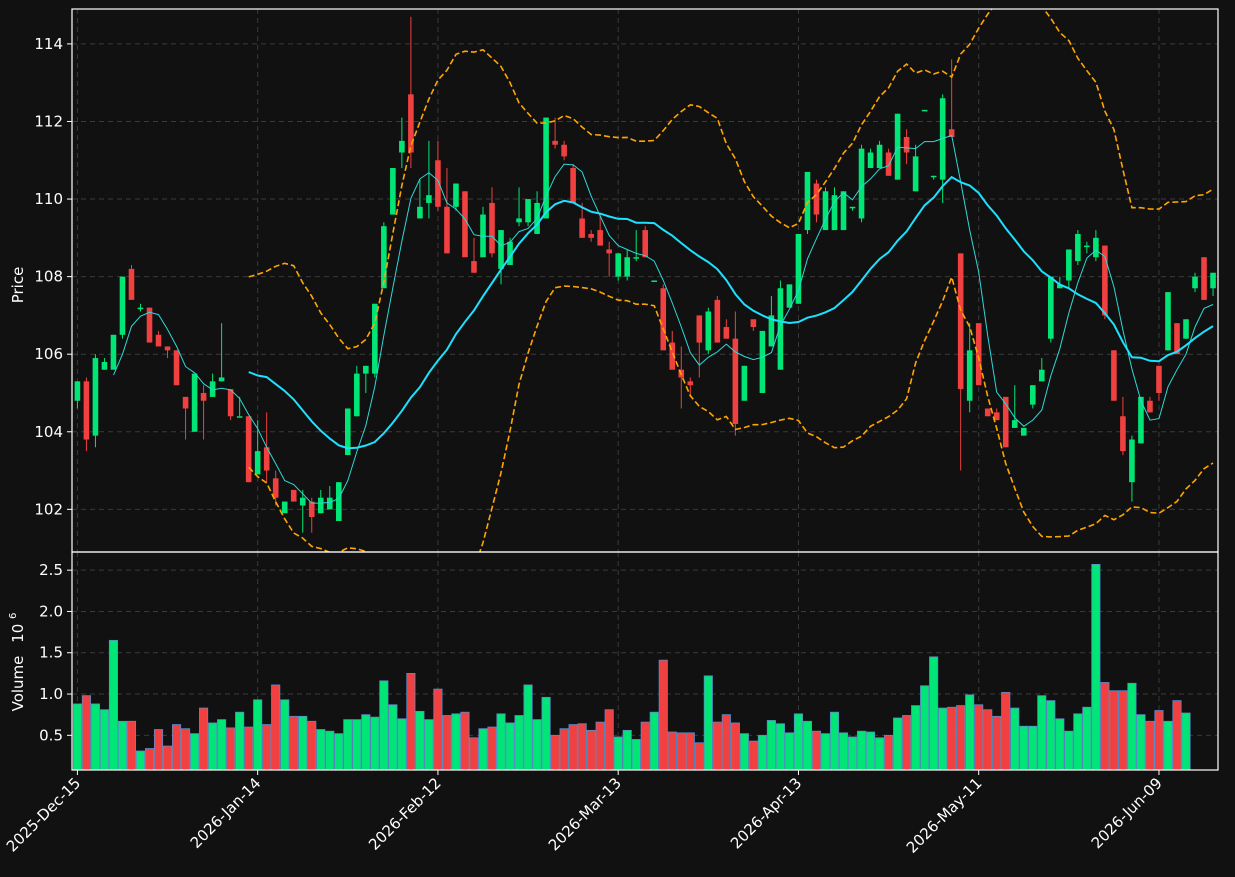  Describe the element at coordinates (18, 633) in the screenshot. I see `volume-axis-exponent-base: 10` at that location.